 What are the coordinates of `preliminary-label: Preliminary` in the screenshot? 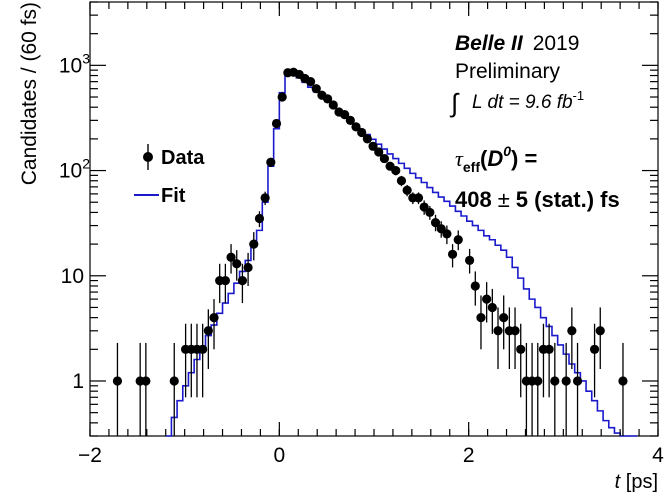 It's located at (508, 71).